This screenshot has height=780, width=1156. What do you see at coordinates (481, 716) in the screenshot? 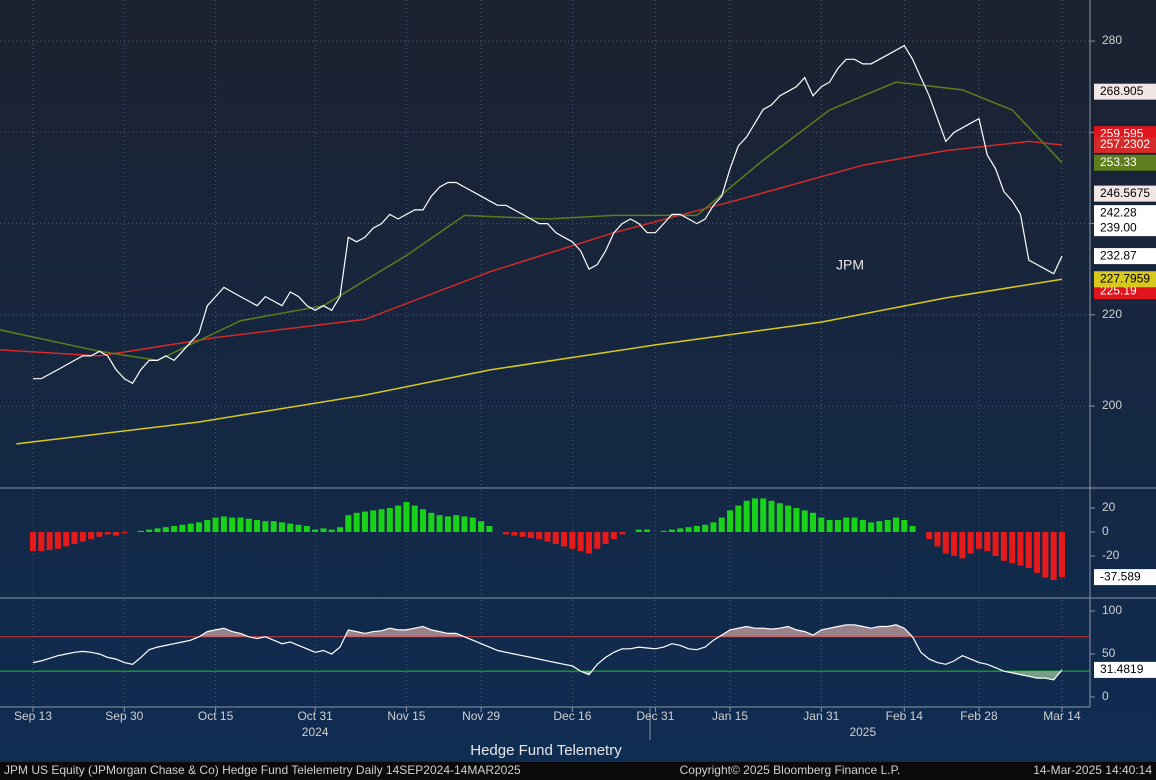
I see `x-tick-label: Nov 29` at bounding box center [481, 716].